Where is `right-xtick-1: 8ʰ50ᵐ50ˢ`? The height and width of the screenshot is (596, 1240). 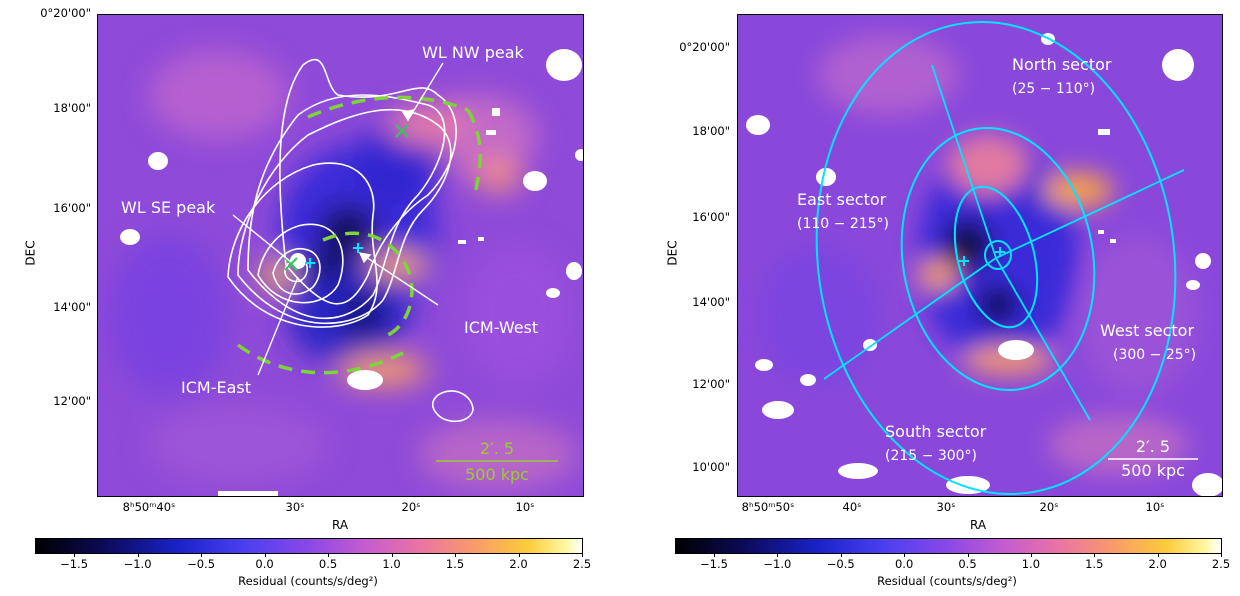
right-xtick-1: 8ʰ50ᵐ50ˢ is located at coordinates (768, 507).